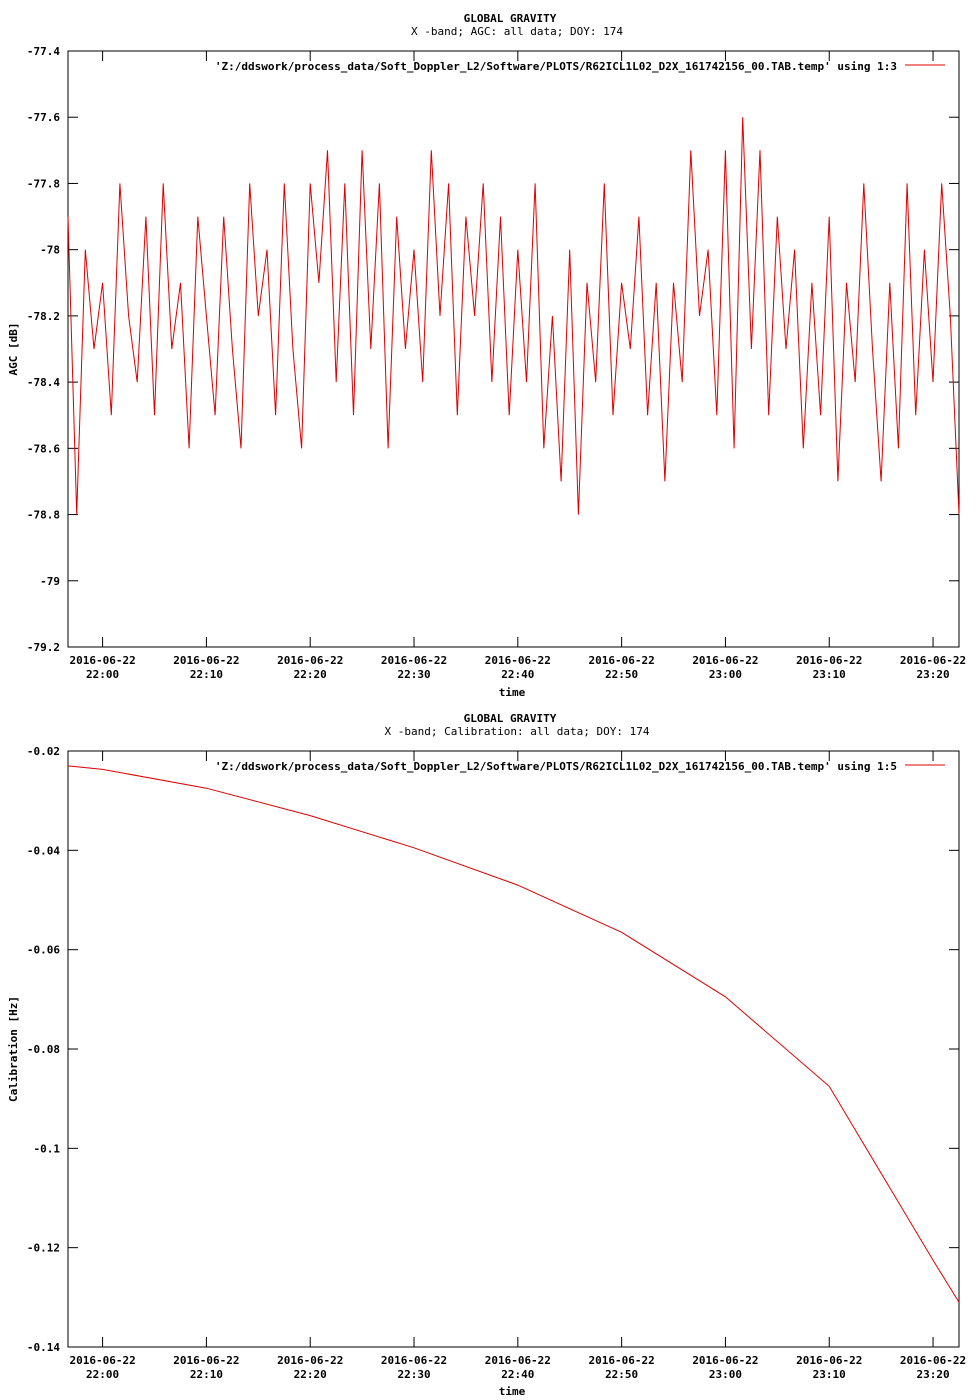 This screenshot has height=1400, width=980. What do you see at coordinates (43, 515) in the screenshot?
I see `y-tick-label: -78.8` at bounding box center [43, 515].